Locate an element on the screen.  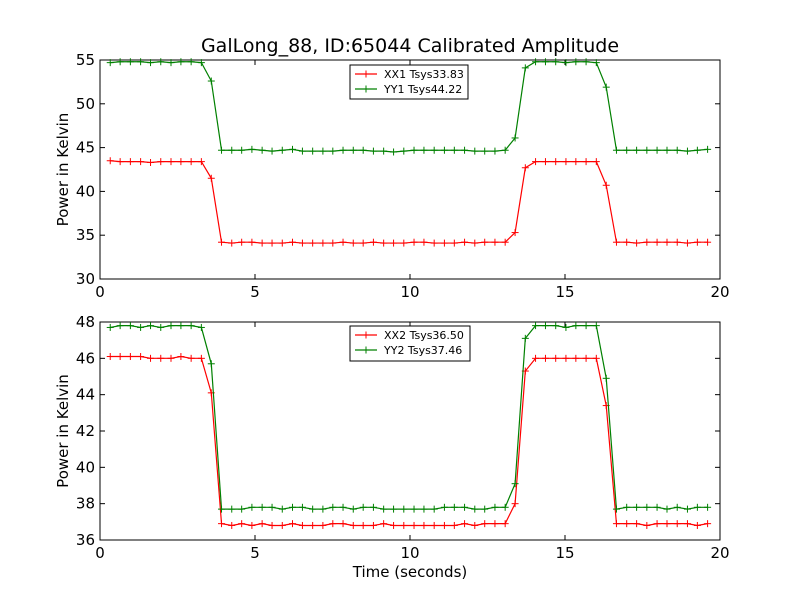
x-tick-label: 5 is located at coordinates (255, 292).